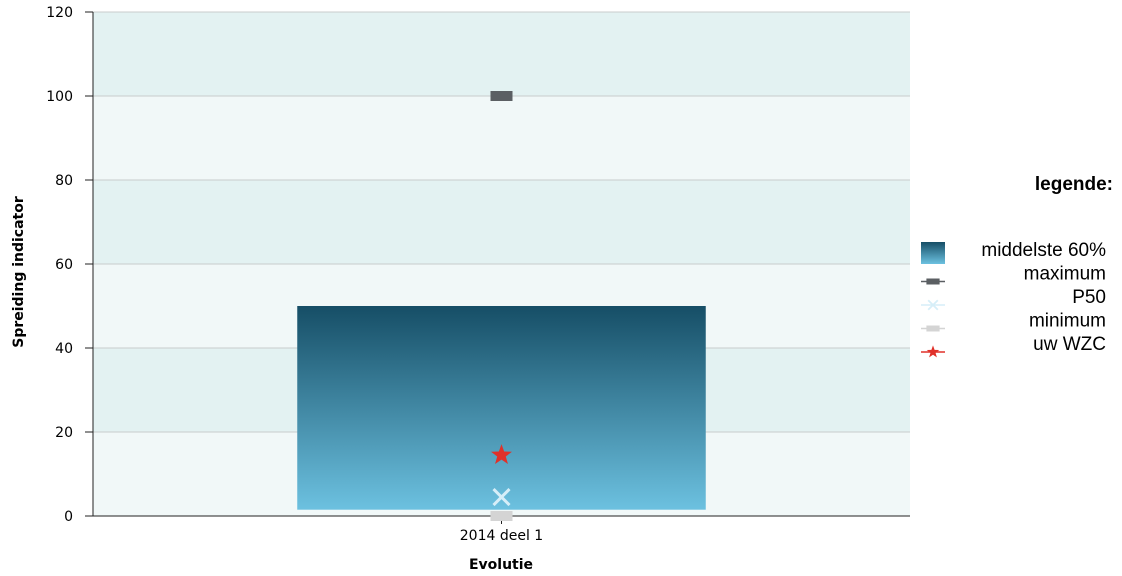  I want to click on y-tick-label: 100, so click(59, 97).